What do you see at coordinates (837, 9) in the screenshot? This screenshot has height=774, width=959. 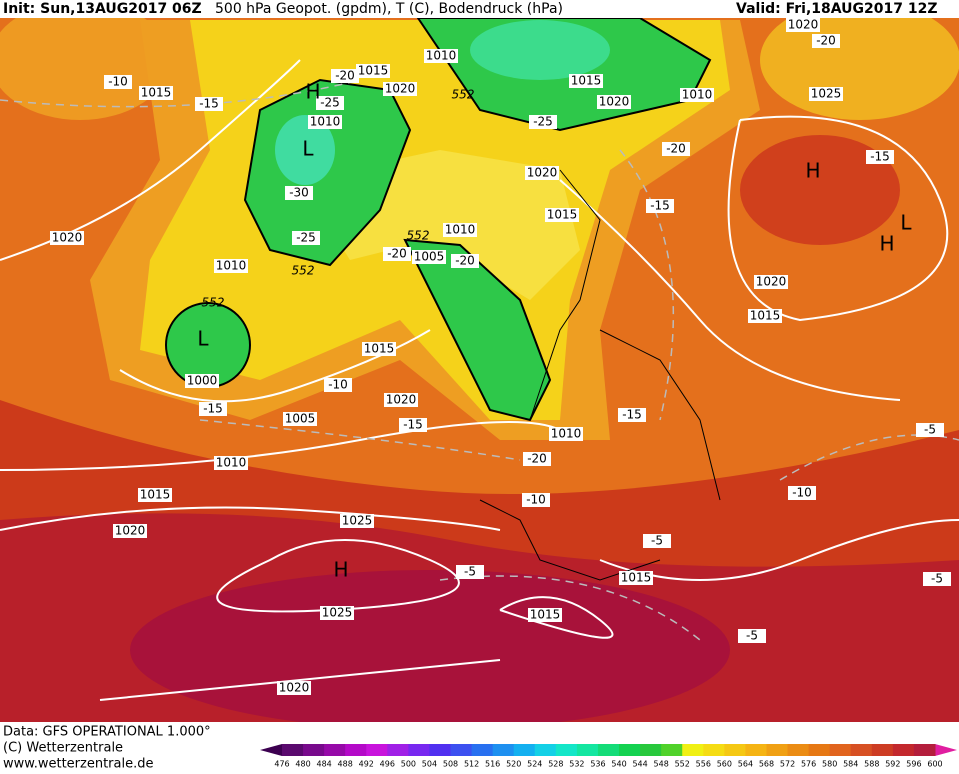 I see `valid-time: Valid: Fri,18AUG2017 12Z` at bounding box center [837, 9].